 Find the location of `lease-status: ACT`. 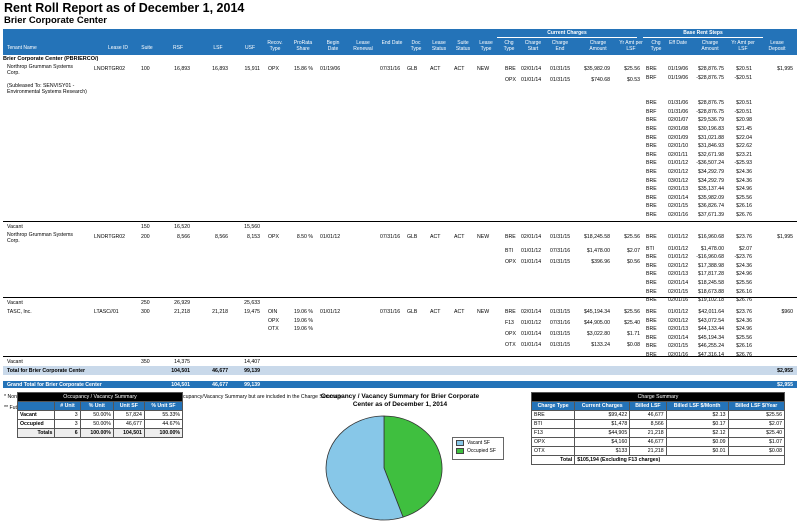

lease-status: ACT is located at coordinates (435, 69).